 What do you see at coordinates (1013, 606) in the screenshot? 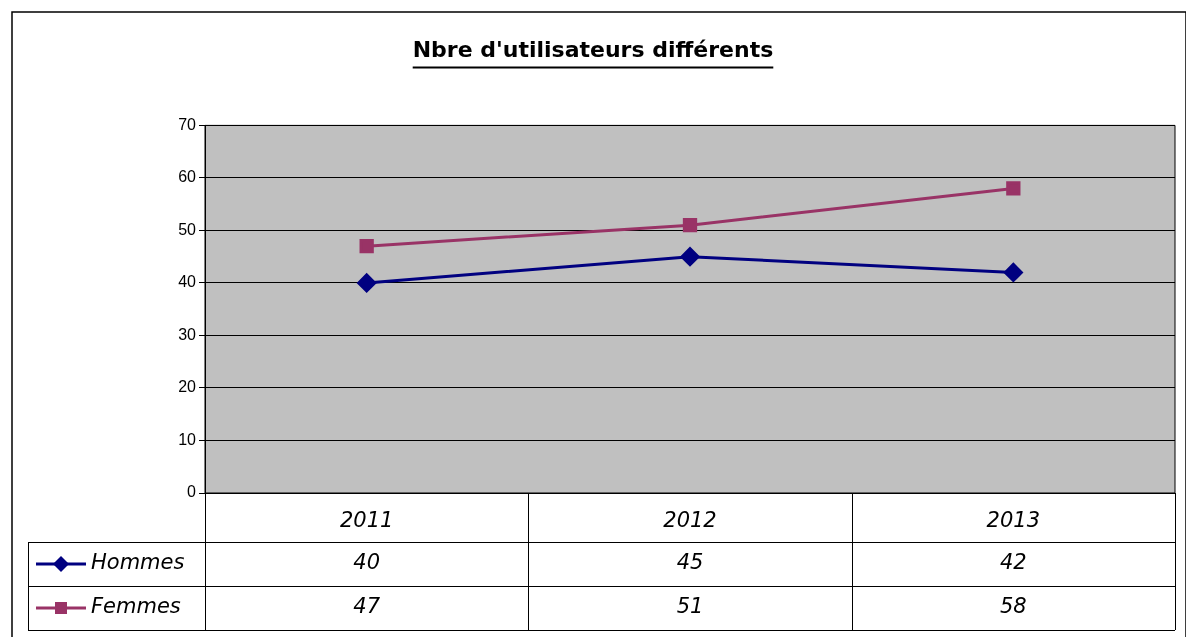
I see `data-label: 58` at bounding box center [1013, 606].